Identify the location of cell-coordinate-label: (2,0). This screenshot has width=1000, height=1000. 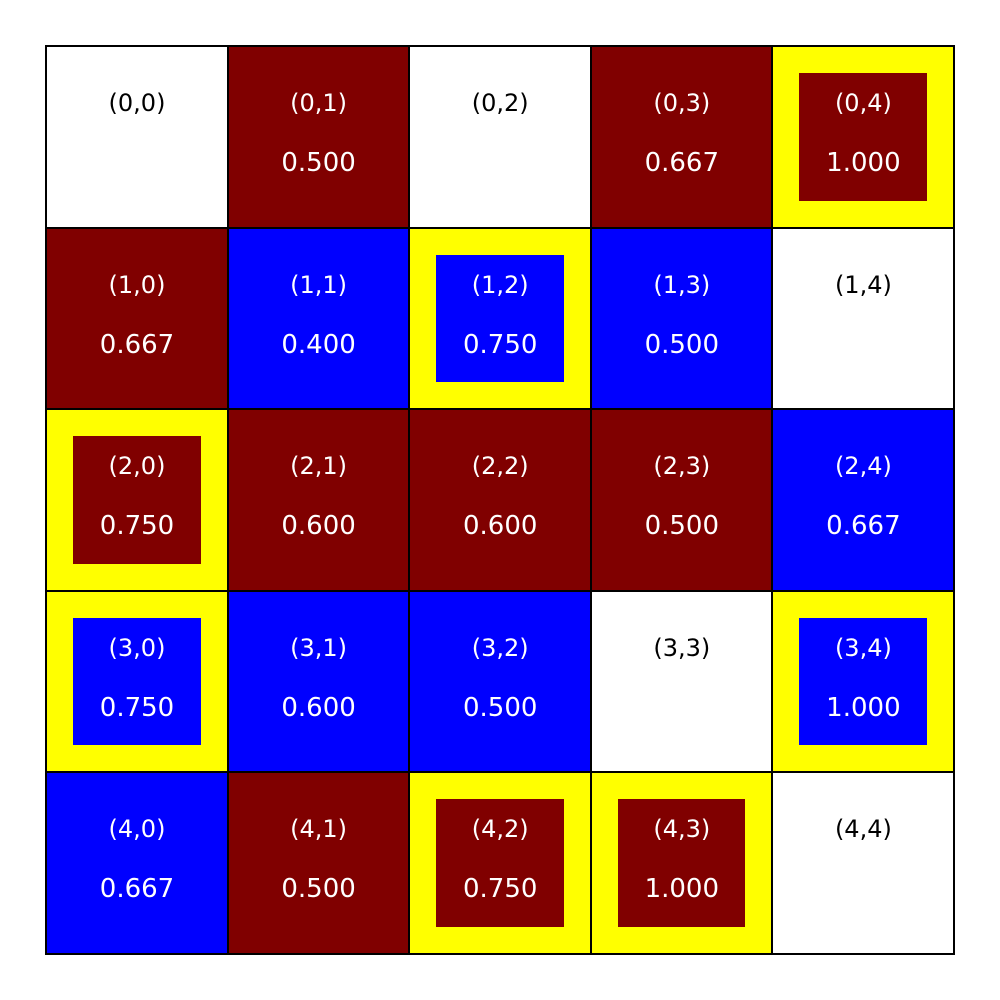
(137, 466).